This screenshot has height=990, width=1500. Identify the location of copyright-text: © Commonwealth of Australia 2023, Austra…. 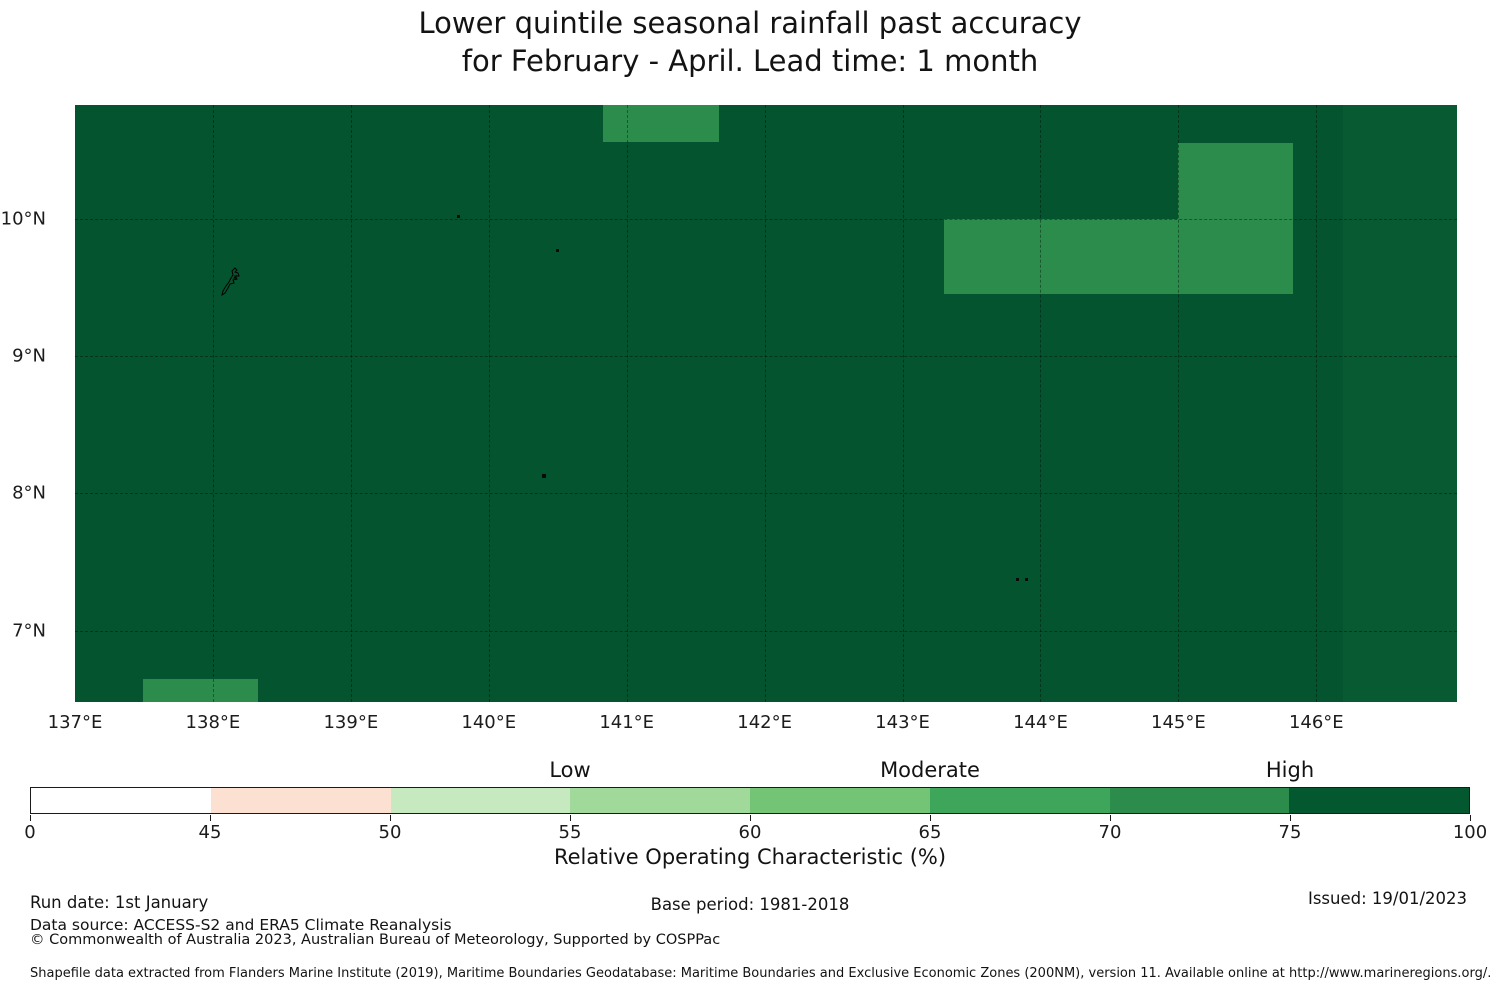
(375, 940).